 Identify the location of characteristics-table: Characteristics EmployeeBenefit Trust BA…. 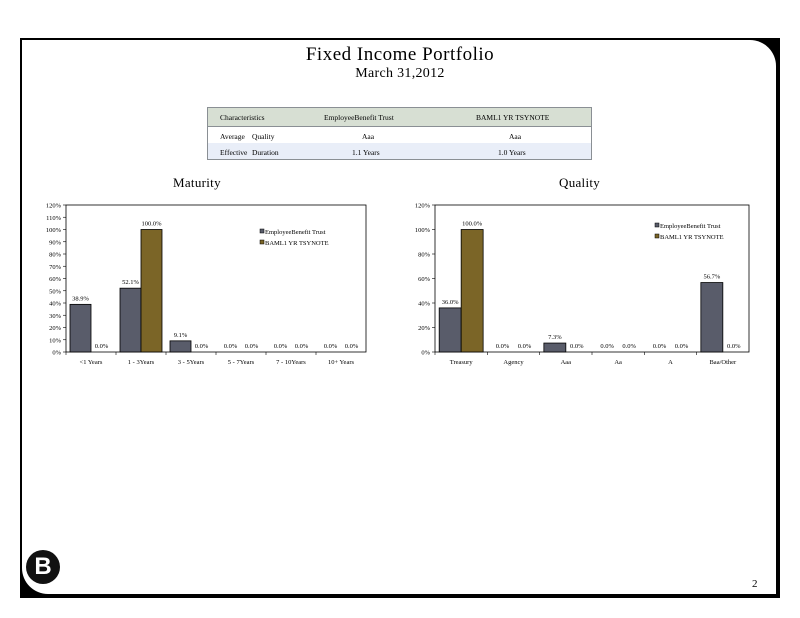
(399, 133).